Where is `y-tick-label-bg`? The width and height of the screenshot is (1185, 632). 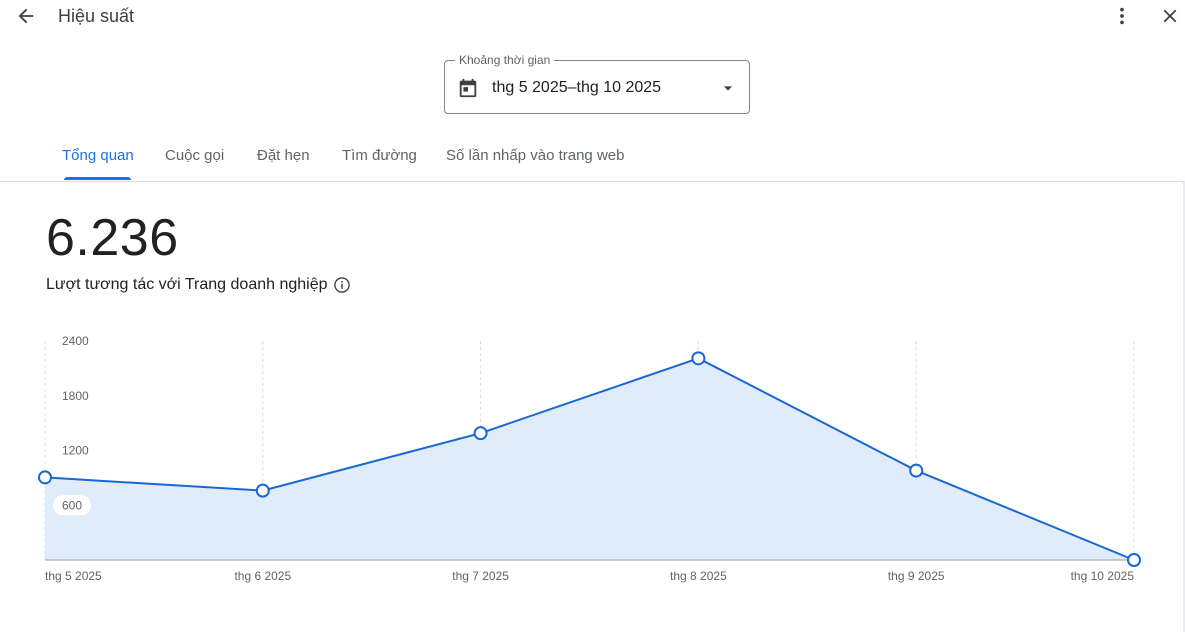 y-tick-label-bg is located at coordinates (72, 505).